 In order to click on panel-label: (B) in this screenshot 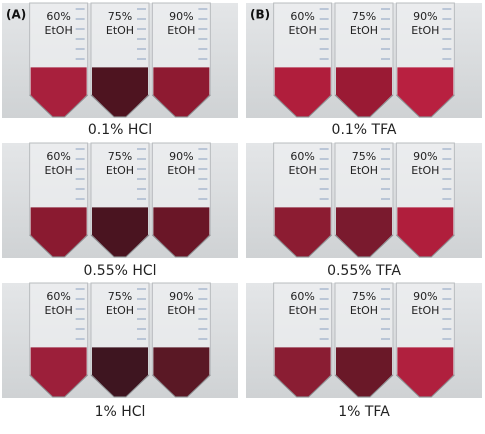, I will do `click(260, 15)`.